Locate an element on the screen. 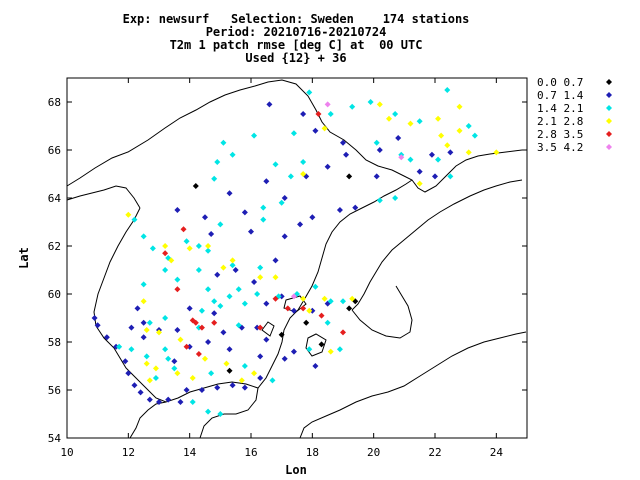 The image size is (640, 480). legend-marker is located at coordinates (609, 147).